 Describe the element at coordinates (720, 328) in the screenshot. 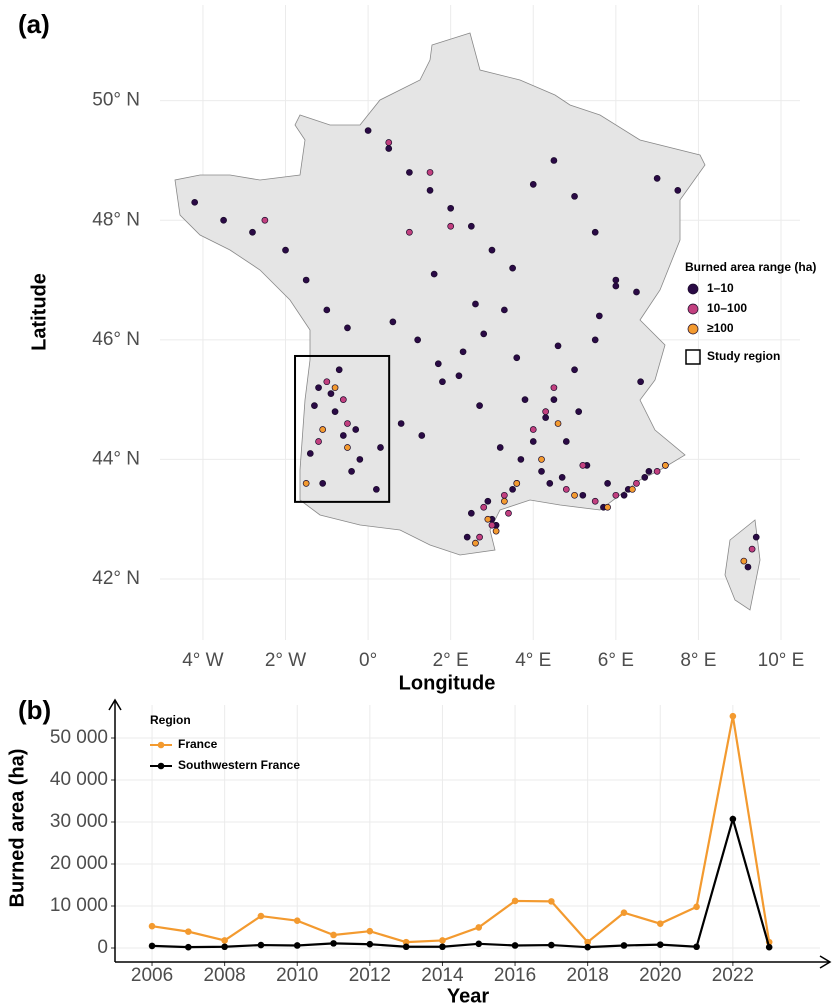

I see `legend-label: ≥100` at that location.